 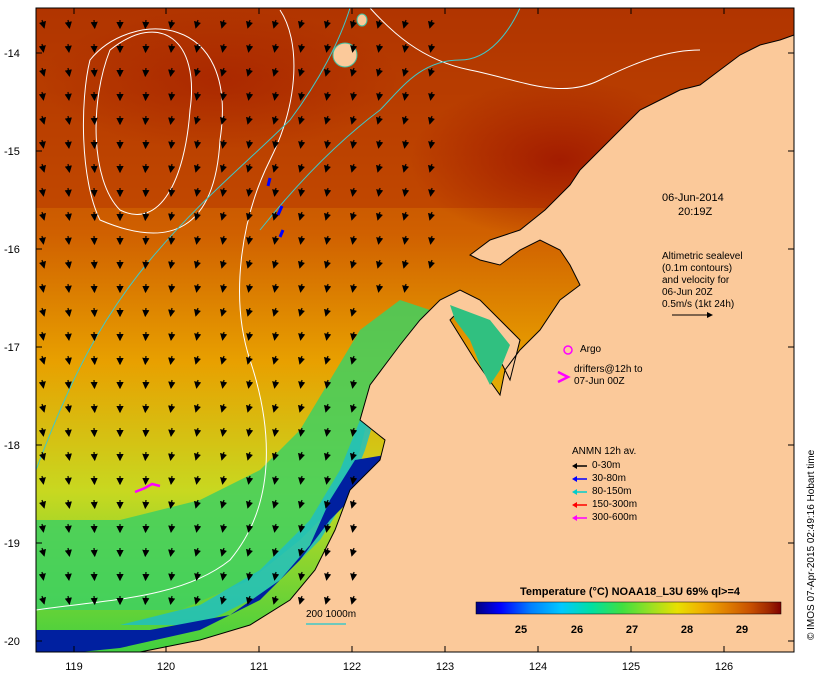 What do you see at coordinates (628, 608) in the screenshot?
I see `colorbar` at bounding box center [628, 608].